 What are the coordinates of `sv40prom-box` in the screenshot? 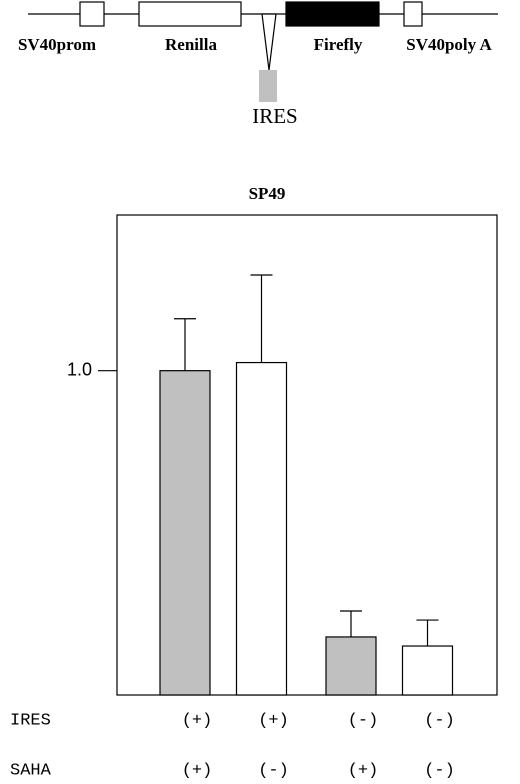 It's located at (92, 14).